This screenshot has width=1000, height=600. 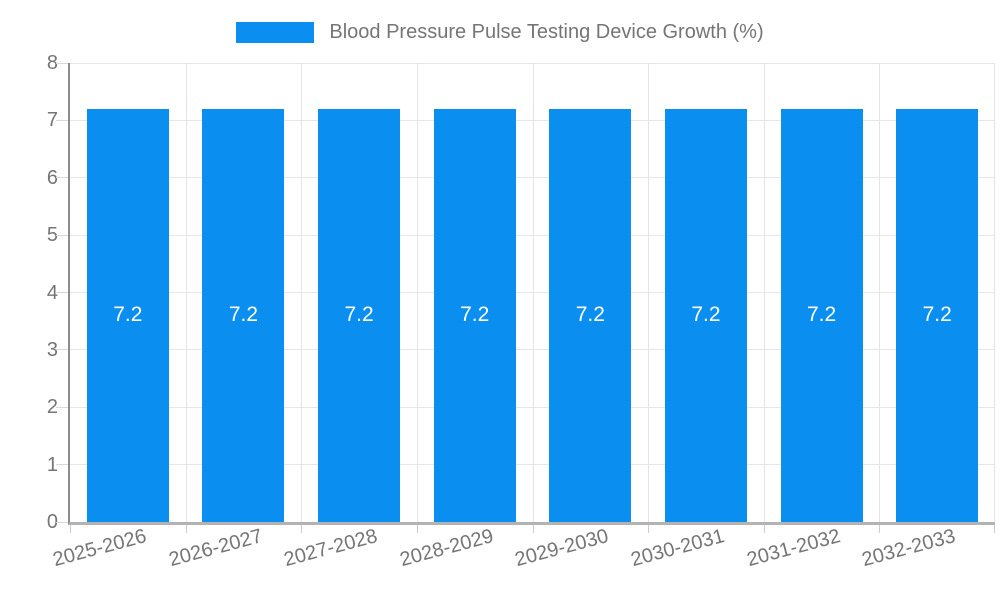 I want to click on x-tick-label: 2025-2026, so click(x=99, y=548).